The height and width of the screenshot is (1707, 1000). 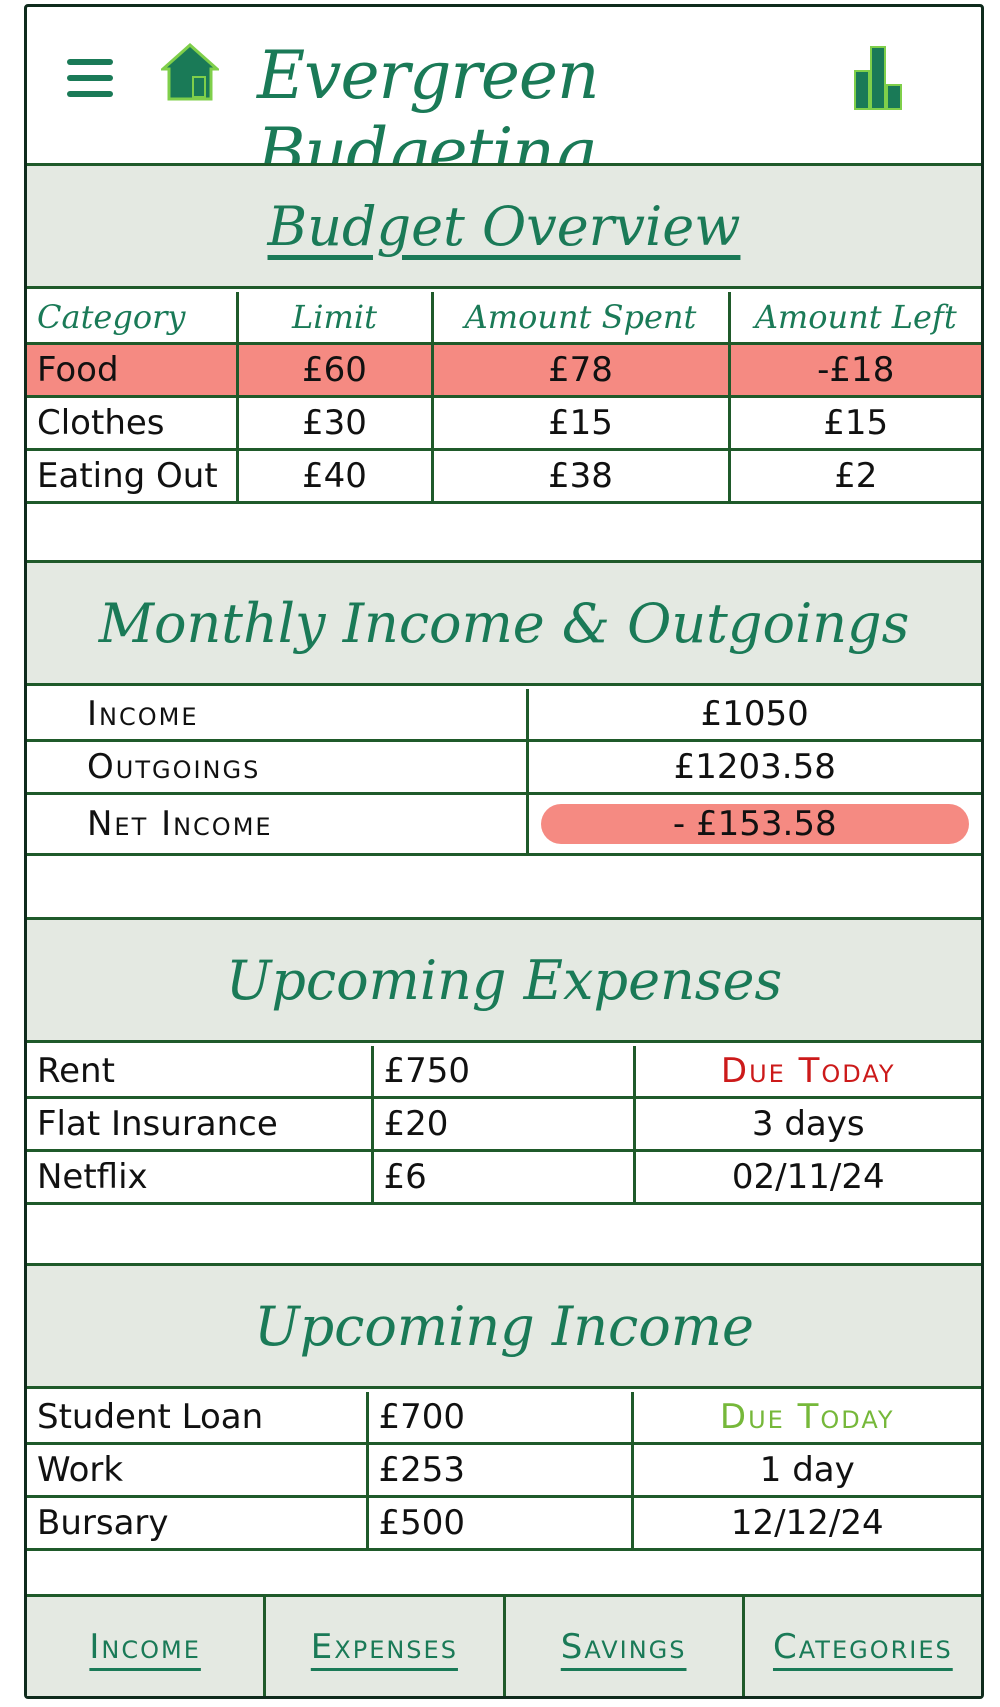 I want to click on expense-name: Netflix, so click(x=199, y=1177).